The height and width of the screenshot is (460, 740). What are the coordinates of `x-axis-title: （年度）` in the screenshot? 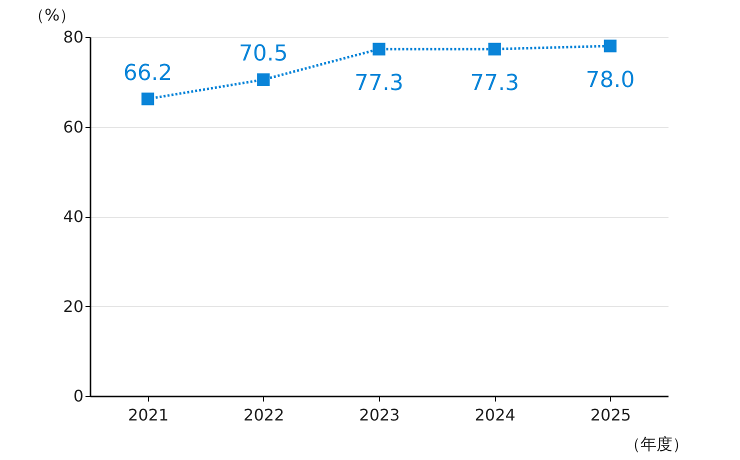 It's located at (656, 444).